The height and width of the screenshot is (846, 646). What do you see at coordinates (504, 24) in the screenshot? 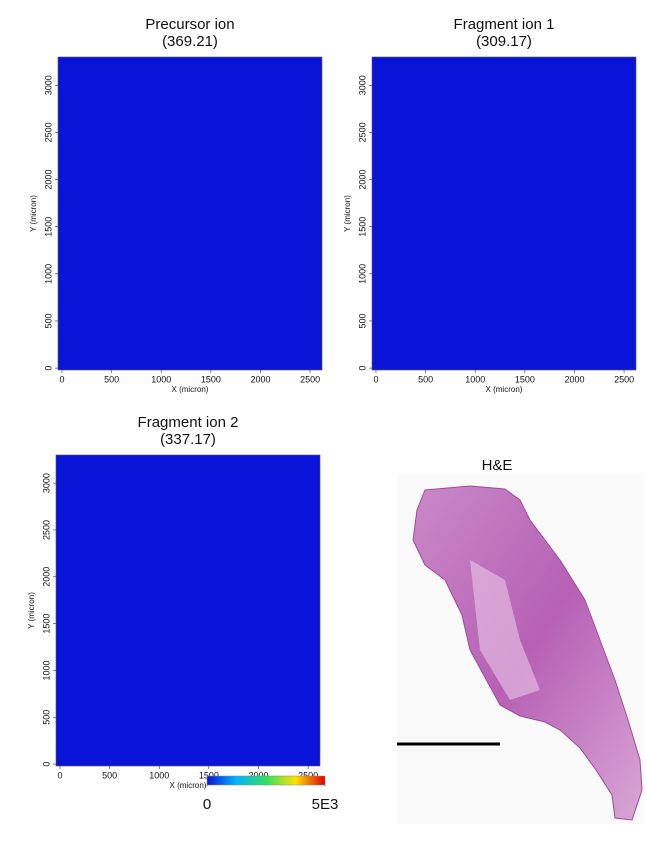
I see `panel-title: Fragment ion 1` at bounding box center [504, 24].